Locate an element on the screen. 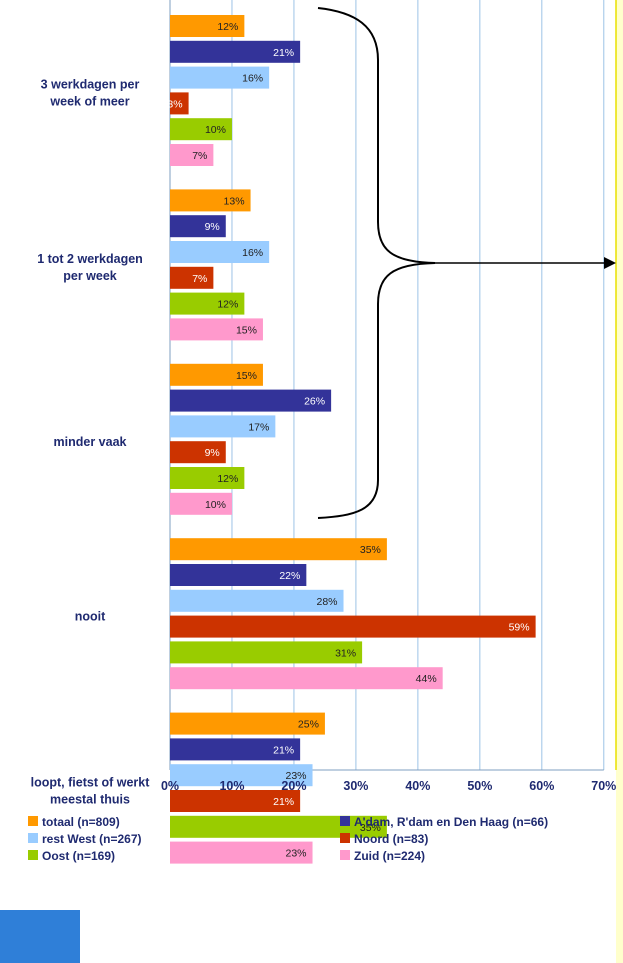 The image size is (623, 963). bar-value-label: 17% is located at coordinates (258, 427).